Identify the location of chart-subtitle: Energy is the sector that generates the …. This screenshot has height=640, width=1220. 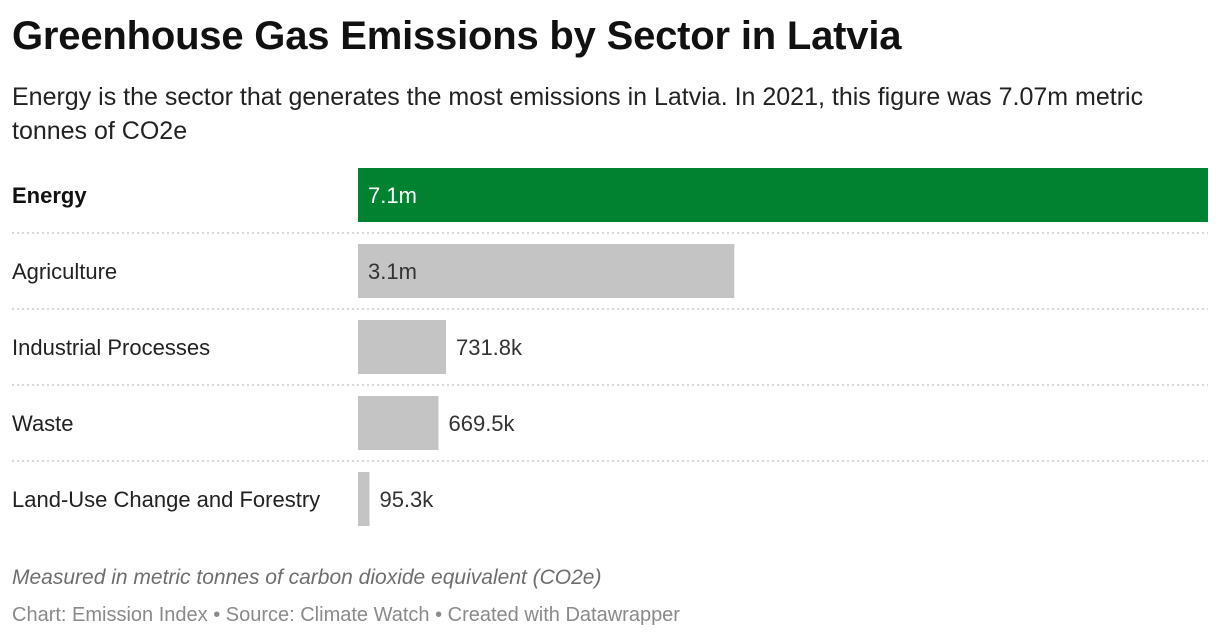
(578, 114).